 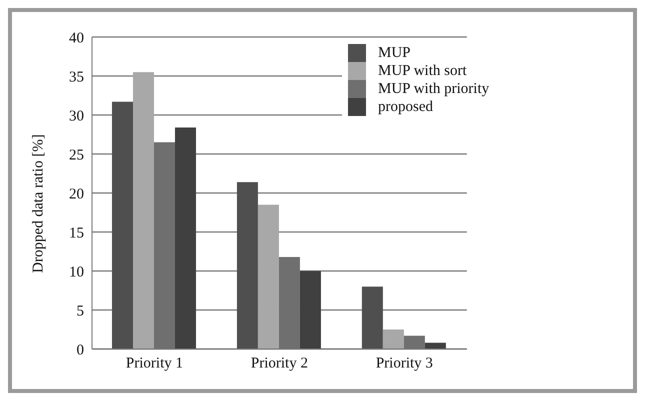 What do you see at coordinates (38, 203) in the screenshot?
I see `y-axis-title: Dropped data ratio [%]` at bounding box center [38, 203].